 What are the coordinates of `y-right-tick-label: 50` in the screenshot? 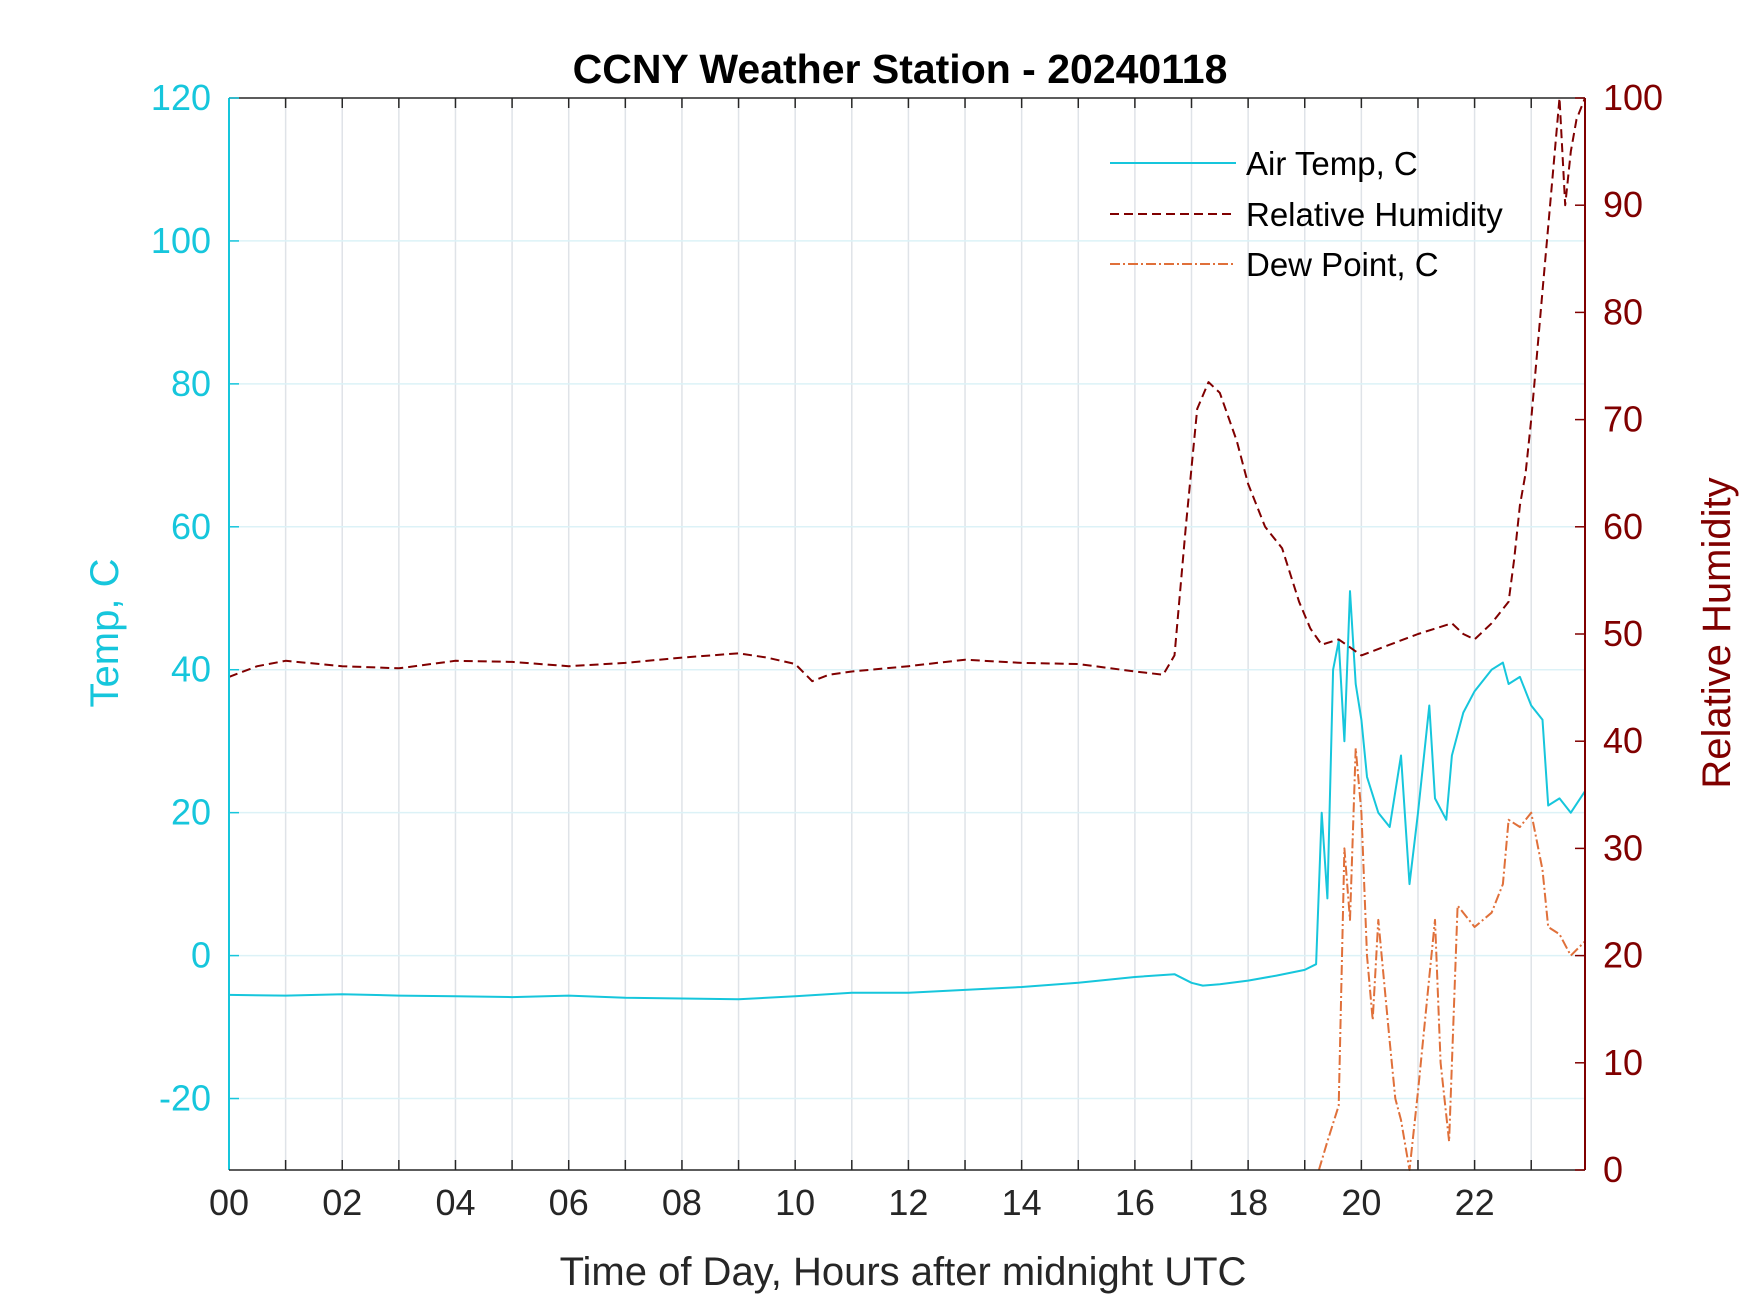 It's located at (1623, 633).